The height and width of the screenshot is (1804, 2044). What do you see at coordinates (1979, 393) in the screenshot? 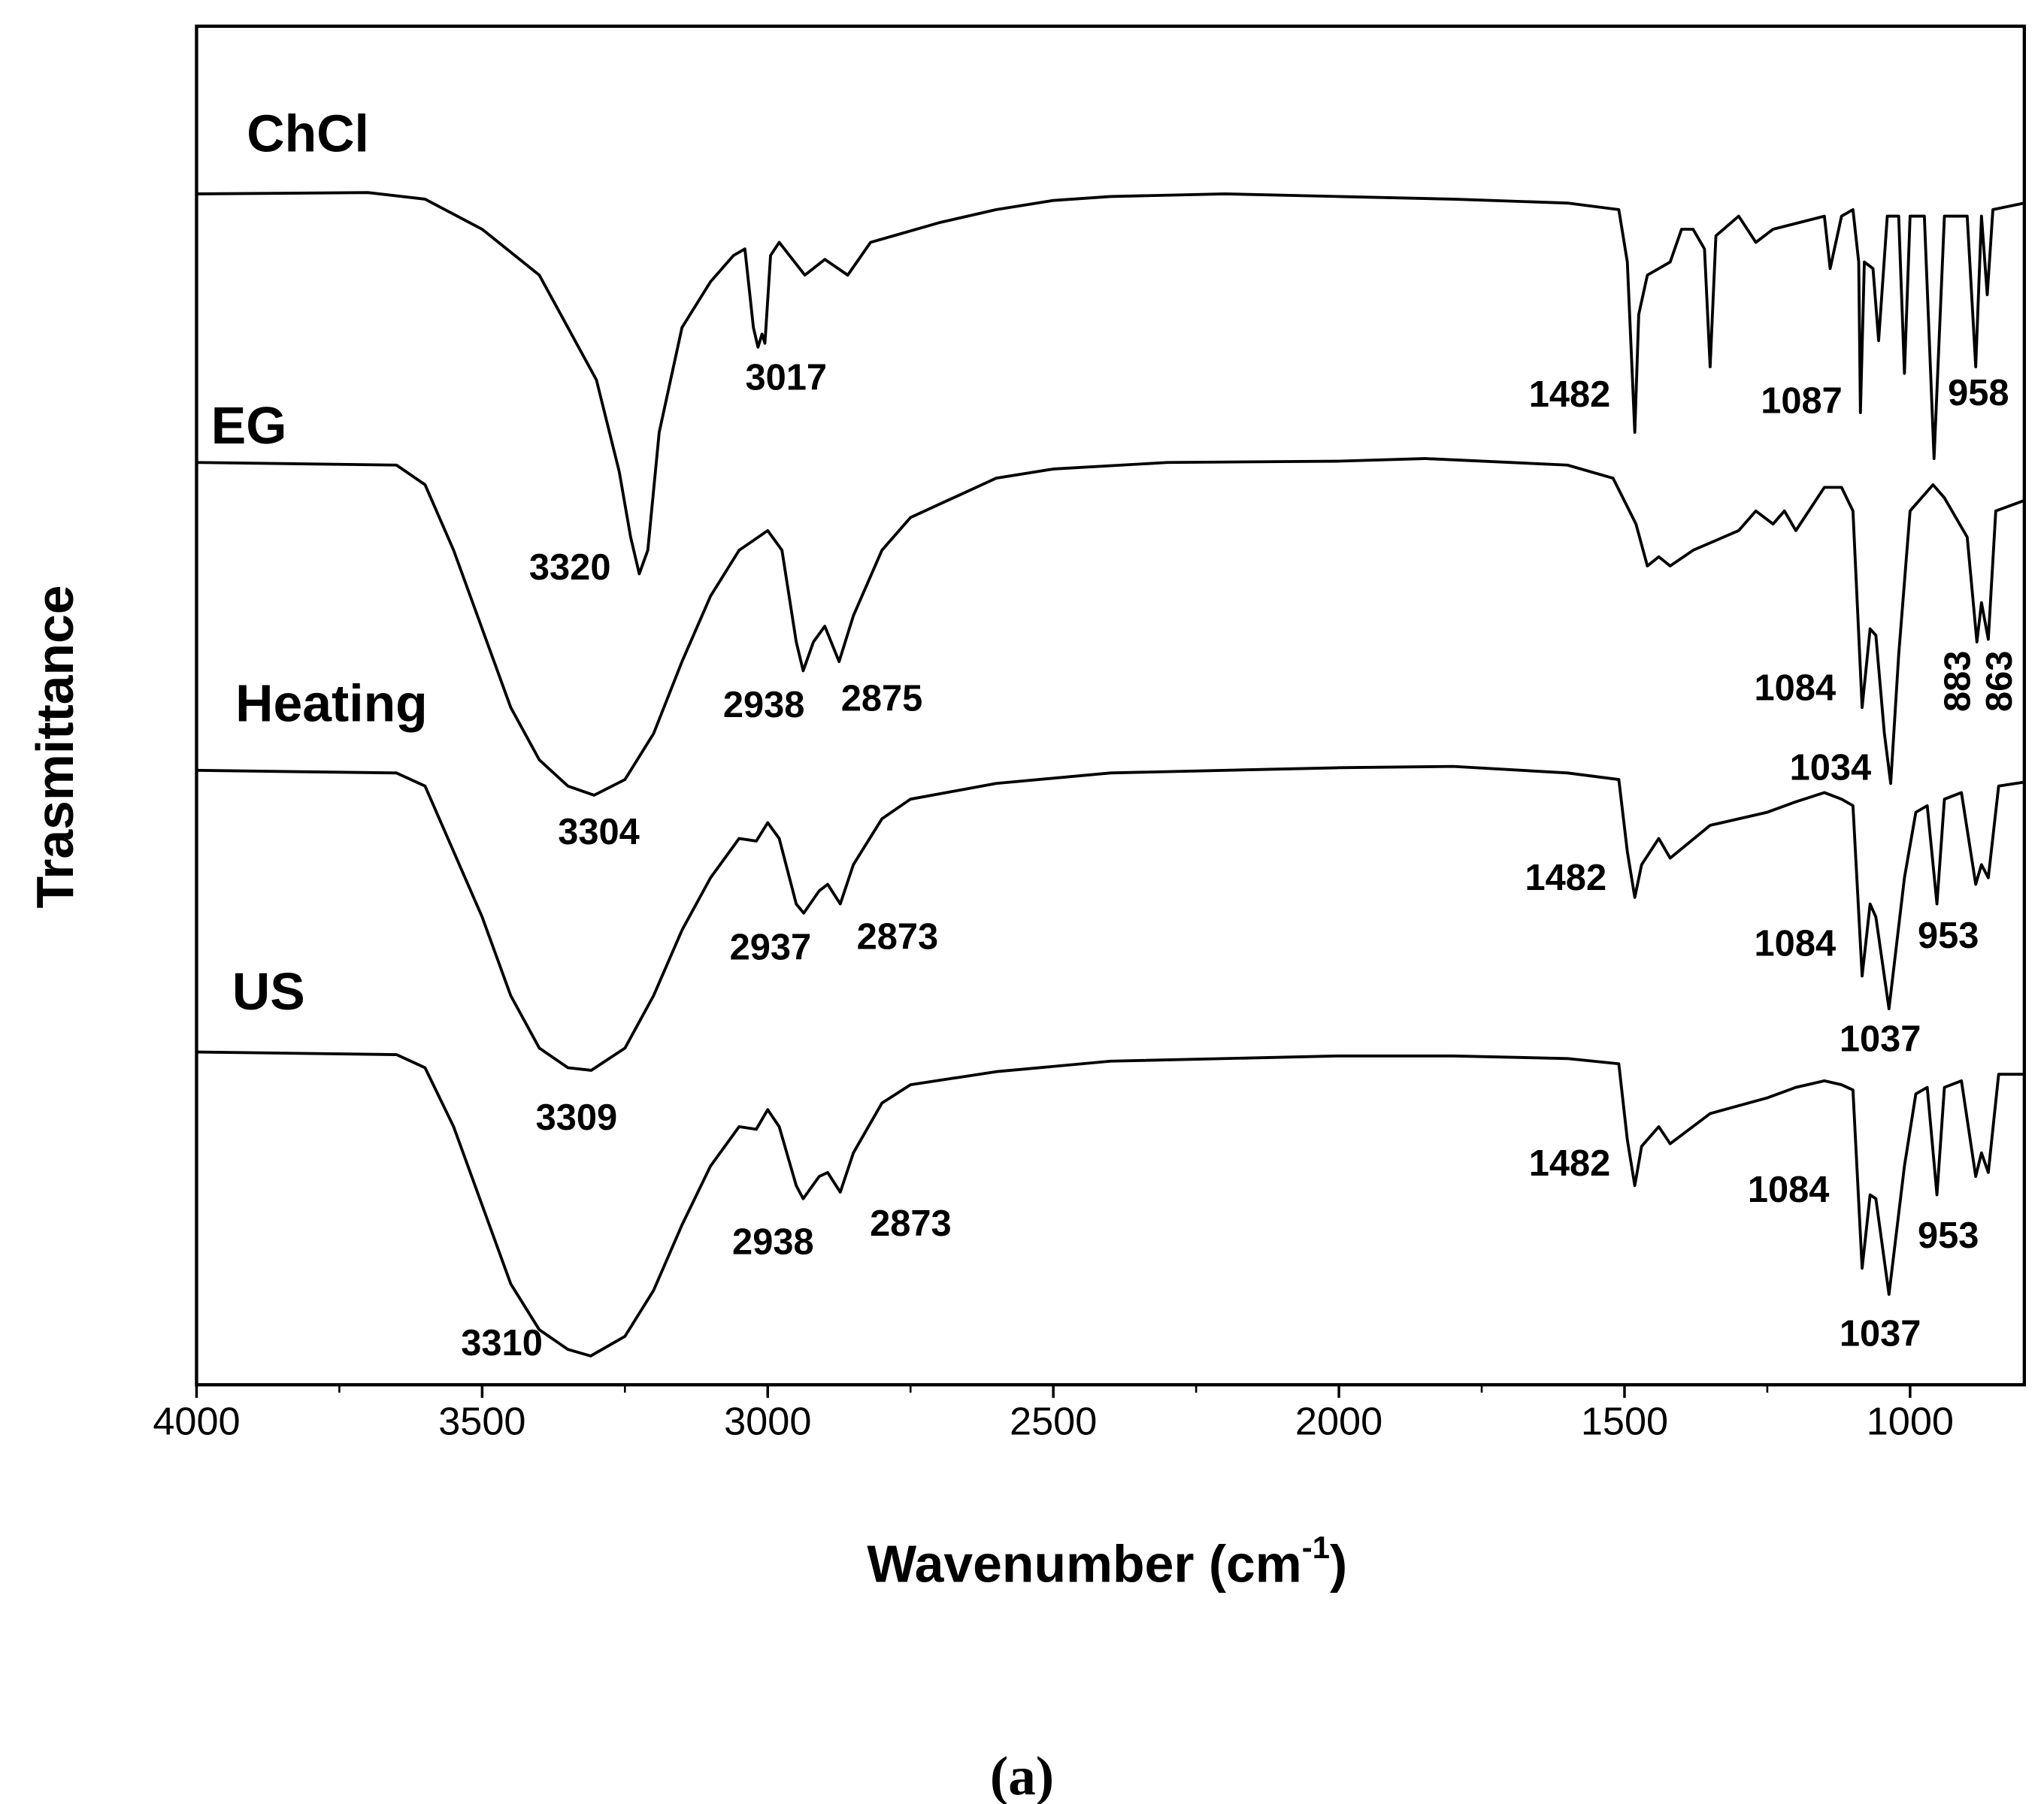
I see `peak-label: 958` at bounding box center [1979, 393].